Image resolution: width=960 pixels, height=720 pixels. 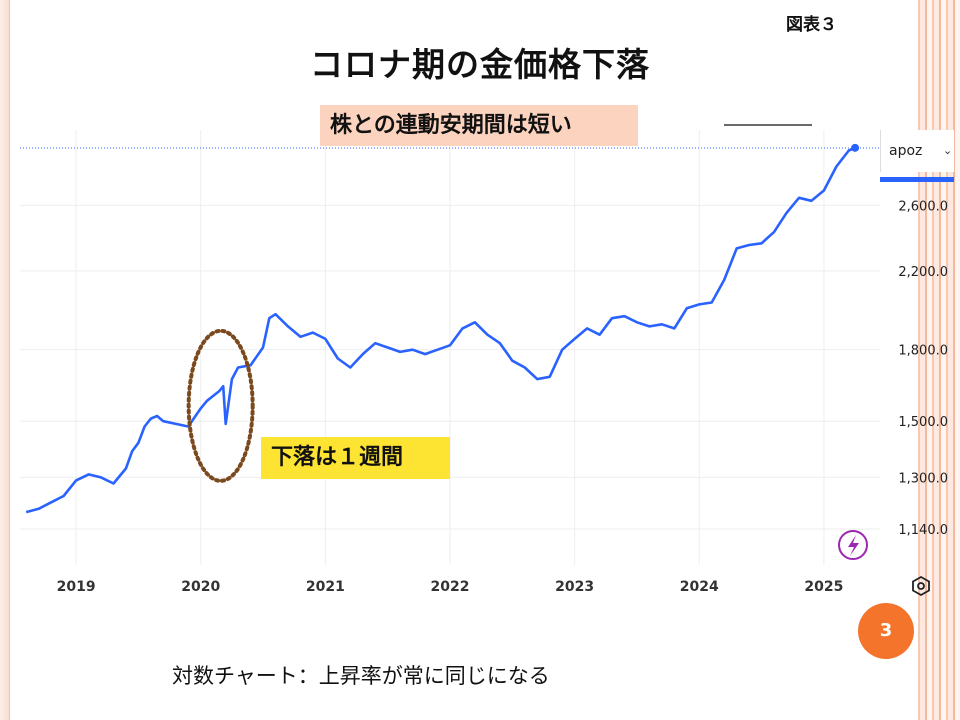 What do you see at coordinates (923, 530) in the screenshot?
I see `ytick-label: 1,140.0` at bounding box center [923, 530].